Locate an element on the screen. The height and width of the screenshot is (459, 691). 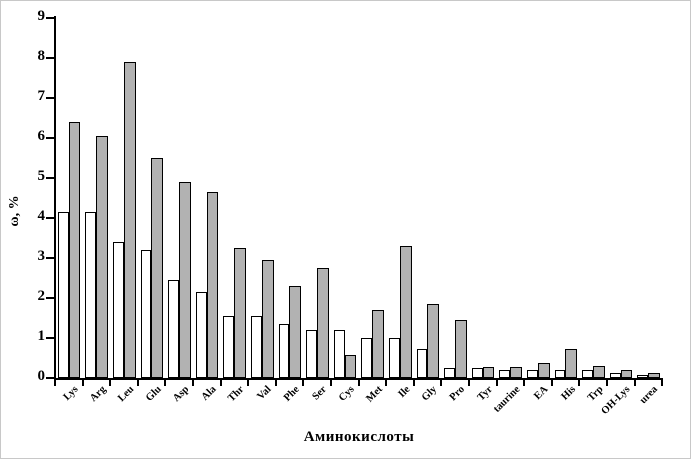
bar-series-1-white-taurine is located at coordinates (505, 374).